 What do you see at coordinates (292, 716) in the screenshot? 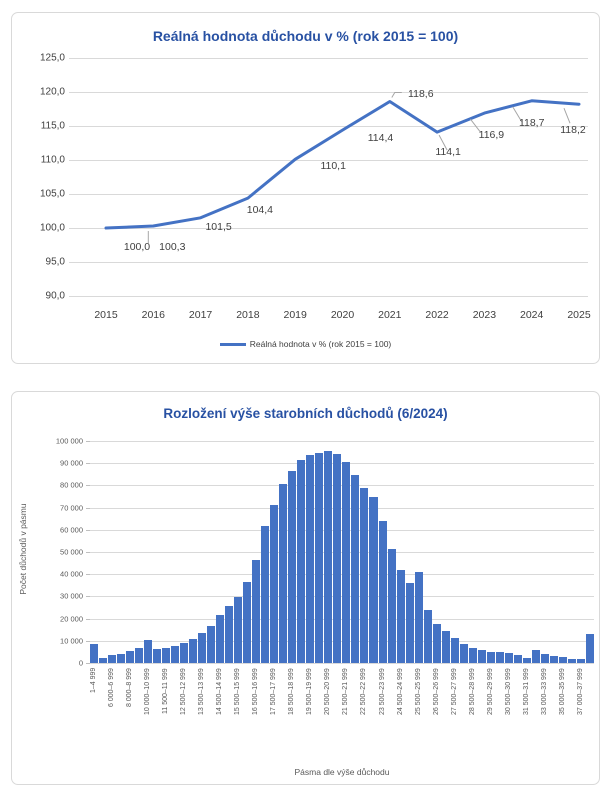
I see `x-tick-slot: 18 500–18 999` at bounding box center [292, 716].